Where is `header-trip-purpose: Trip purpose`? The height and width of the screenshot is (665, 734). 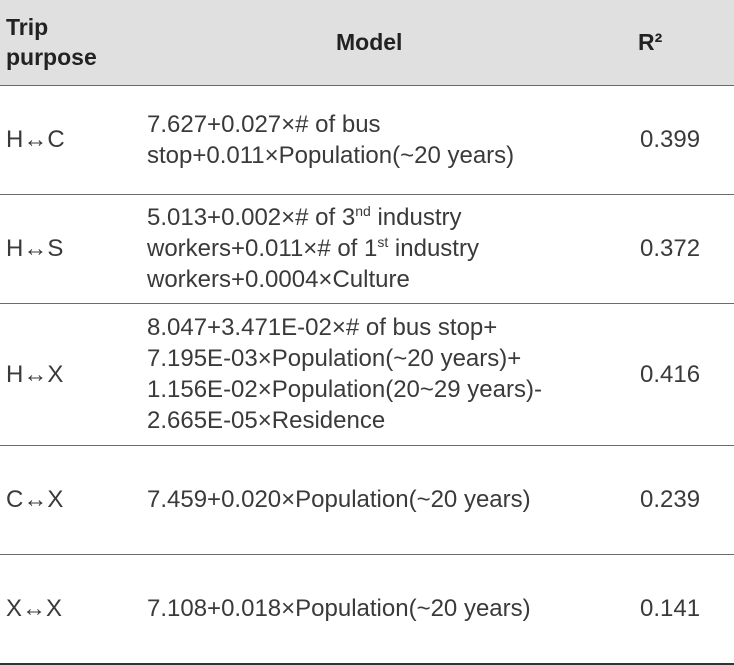 header-trip-purpose: Trip purpose is located at coordinates (70, 42).